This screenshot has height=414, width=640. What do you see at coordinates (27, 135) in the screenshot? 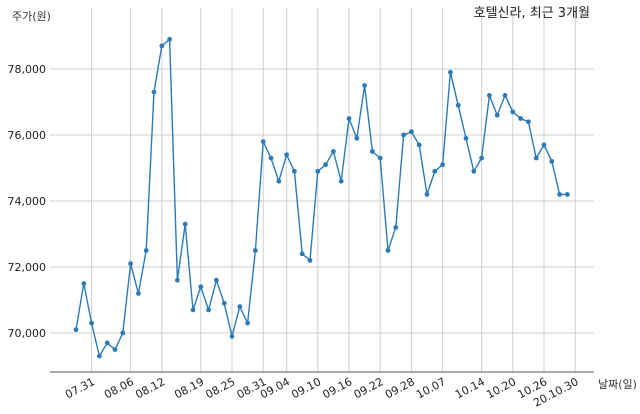
I see `y-tick-label: 76,000` at bounding box center [27, 135].